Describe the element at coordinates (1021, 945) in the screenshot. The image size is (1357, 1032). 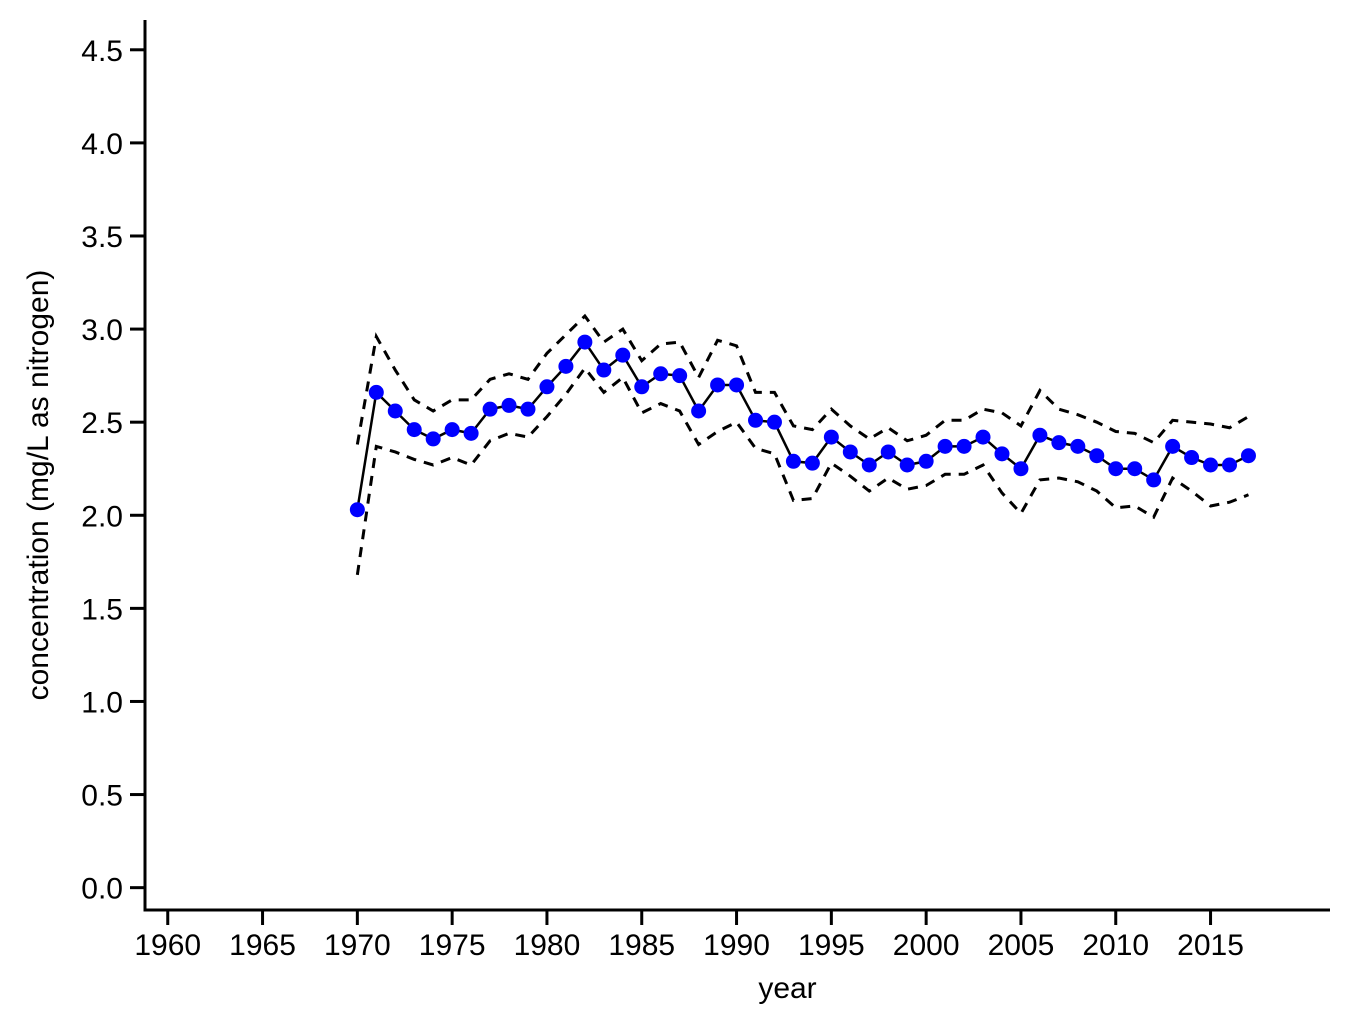
I see `x-tick-label: 2005` at that location.